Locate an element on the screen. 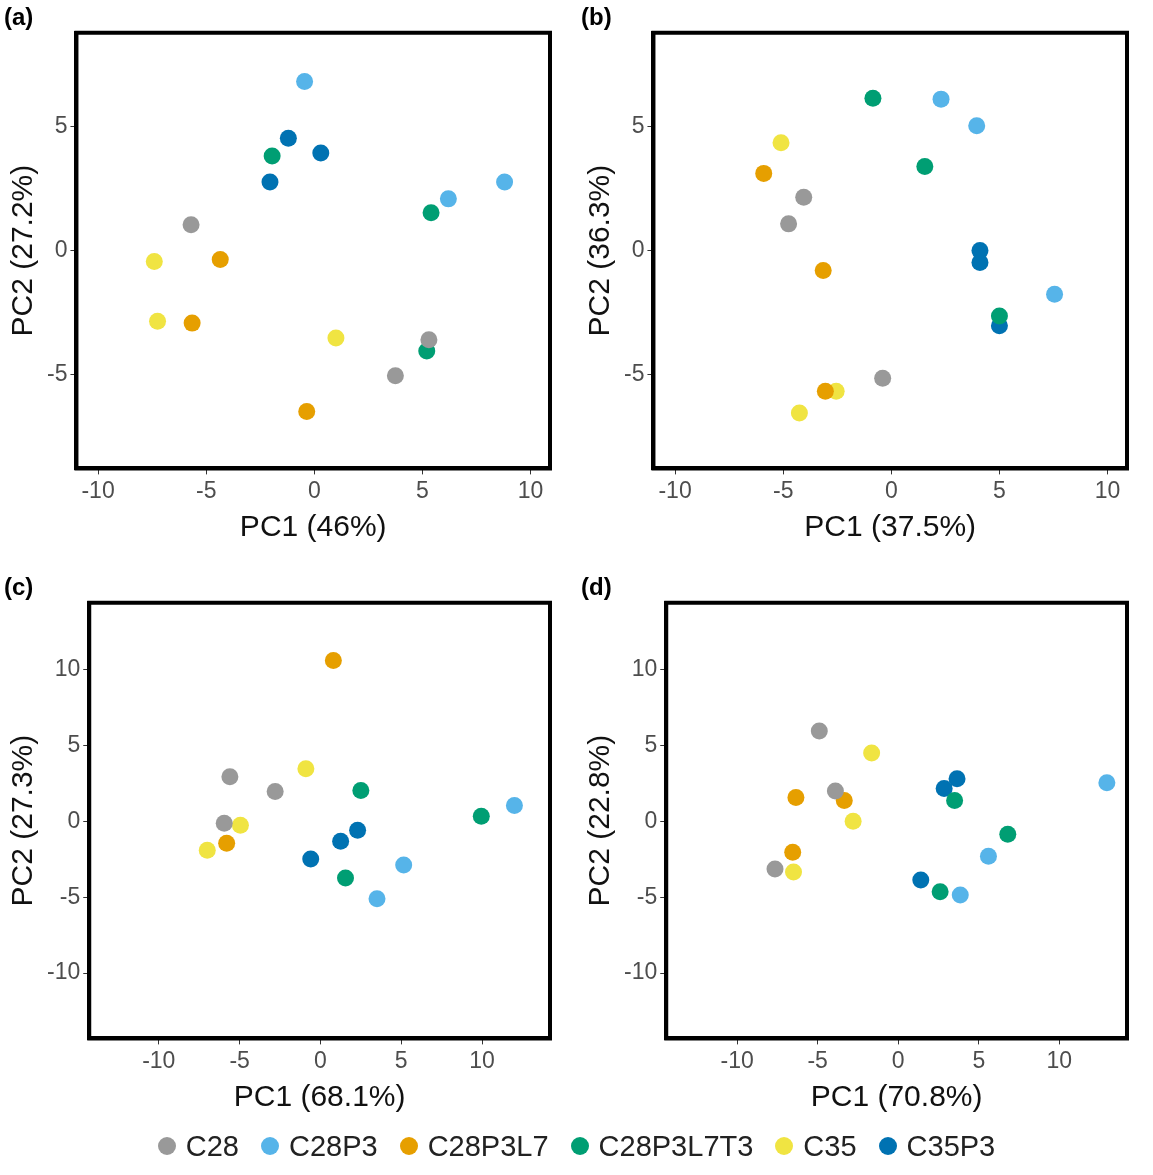  legend-label: C28P3 is located at coordinates (333, 1146).